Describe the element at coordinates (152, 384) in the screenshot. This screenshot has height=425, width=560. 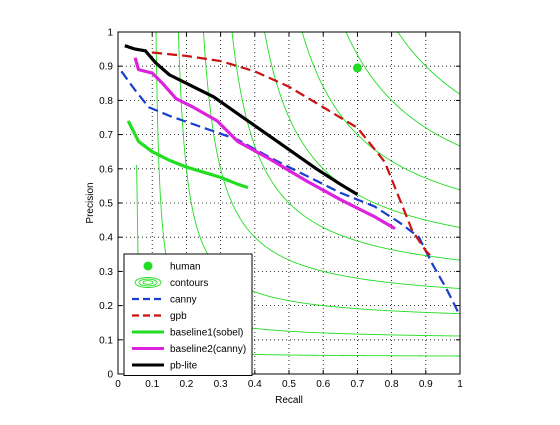
I see `x-tick-label: 0.1` at that location.